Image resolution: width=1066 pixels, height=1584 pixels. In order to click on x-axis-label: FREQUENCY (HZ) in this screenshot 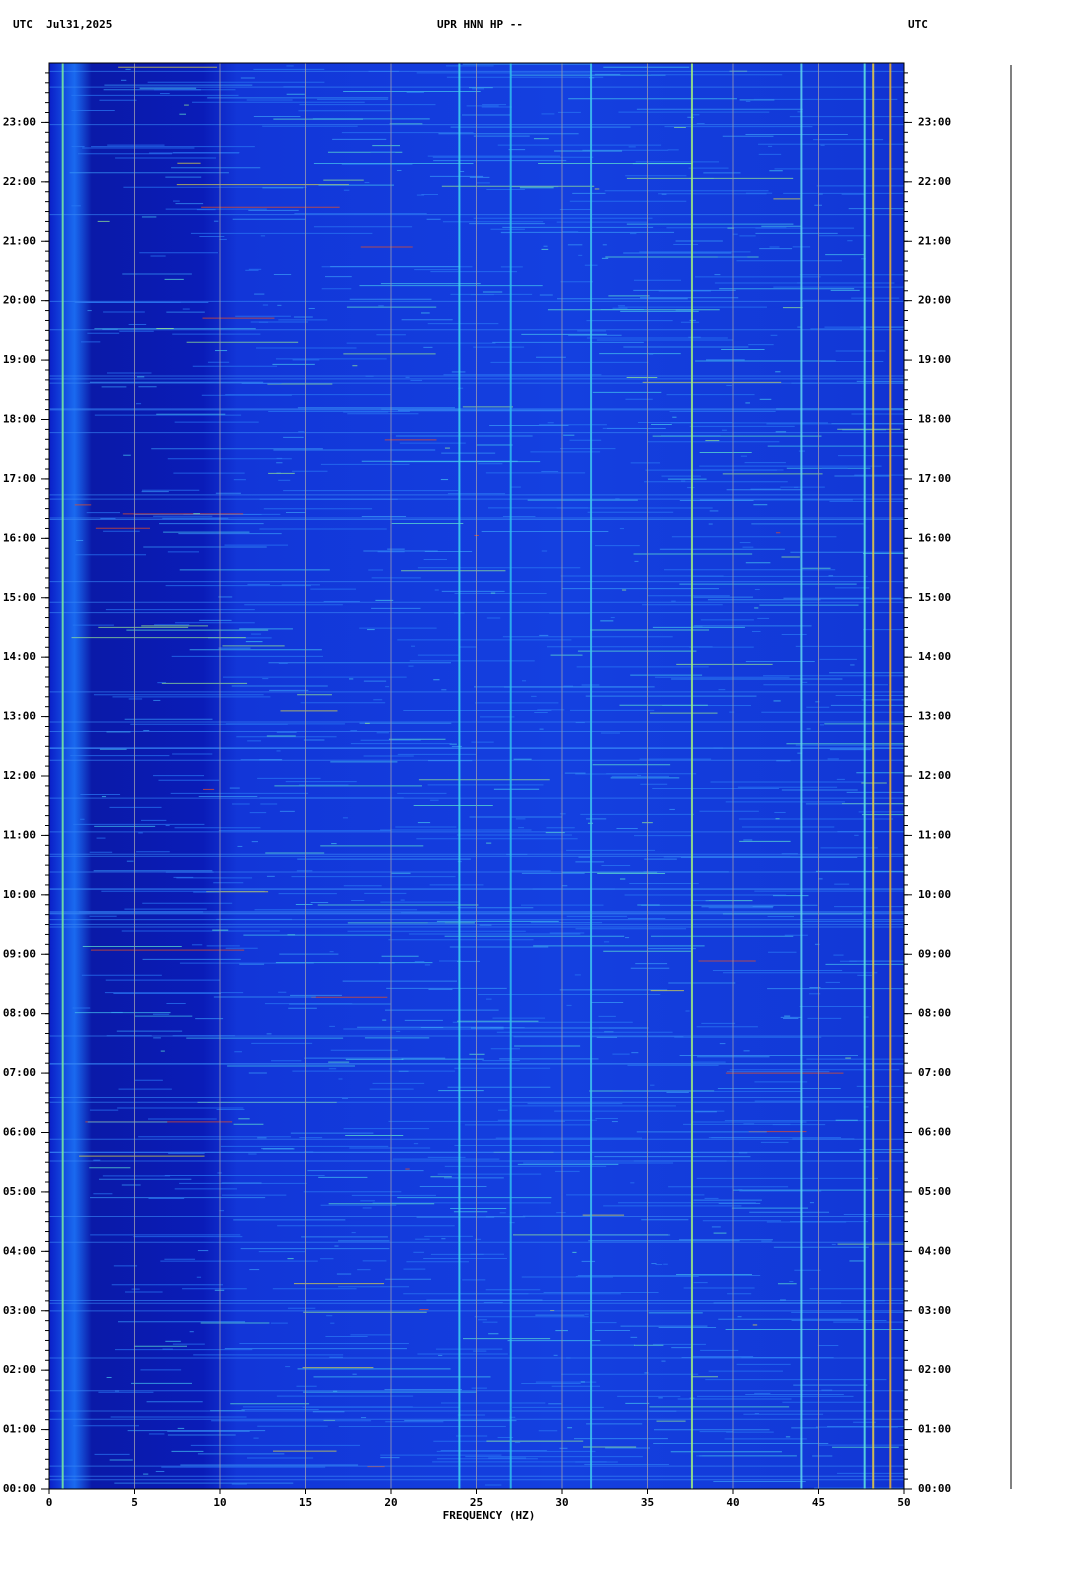, I will do `click(489, 1515)`.